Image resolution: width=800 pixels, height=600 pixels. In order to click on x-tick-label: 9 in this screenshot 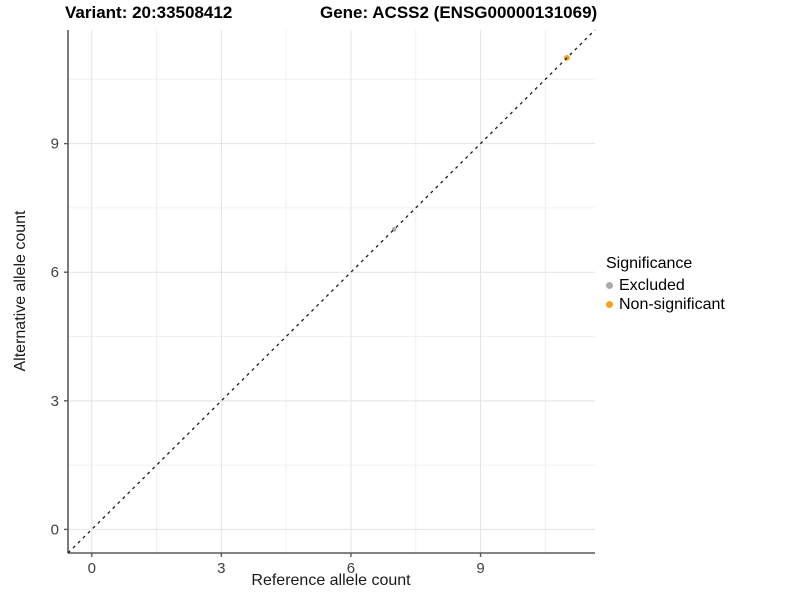, I will do `click(480, 568)`.